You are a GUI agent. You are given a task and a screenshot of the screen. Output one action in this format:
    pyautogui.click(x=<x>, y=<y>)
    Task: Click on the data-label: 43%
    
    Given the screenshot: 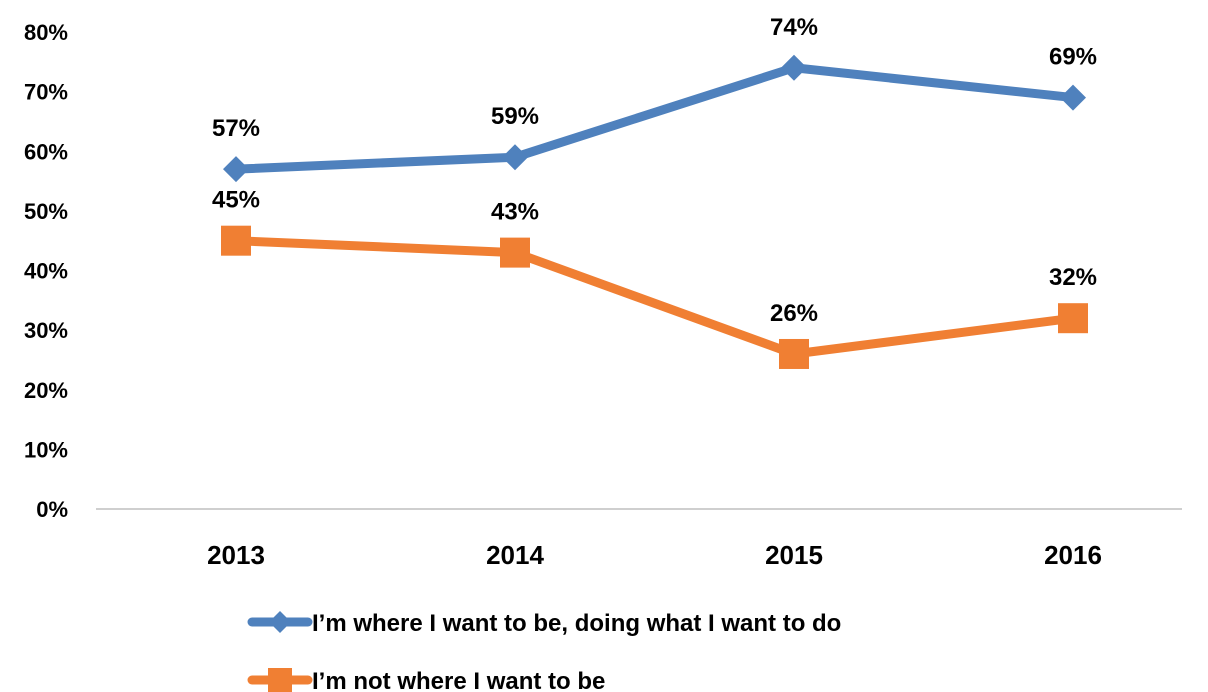 What is the action you would take?
    pyautogui.click(x=515, y=212)
    